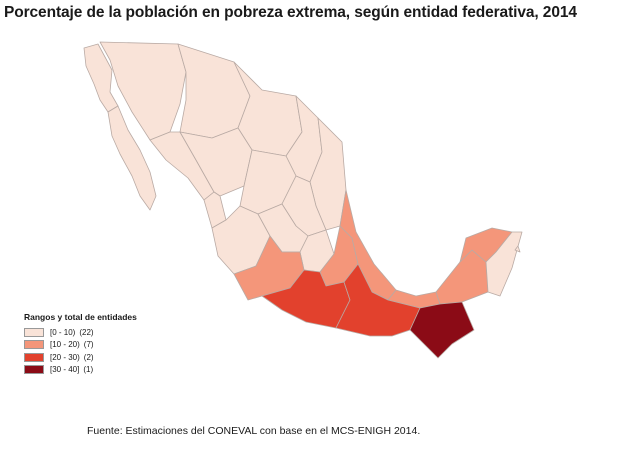  What do you see at coordinates (132, 158) in the screenshot?
I see `state-baja-california-sur` at bounding box center [132, 158].